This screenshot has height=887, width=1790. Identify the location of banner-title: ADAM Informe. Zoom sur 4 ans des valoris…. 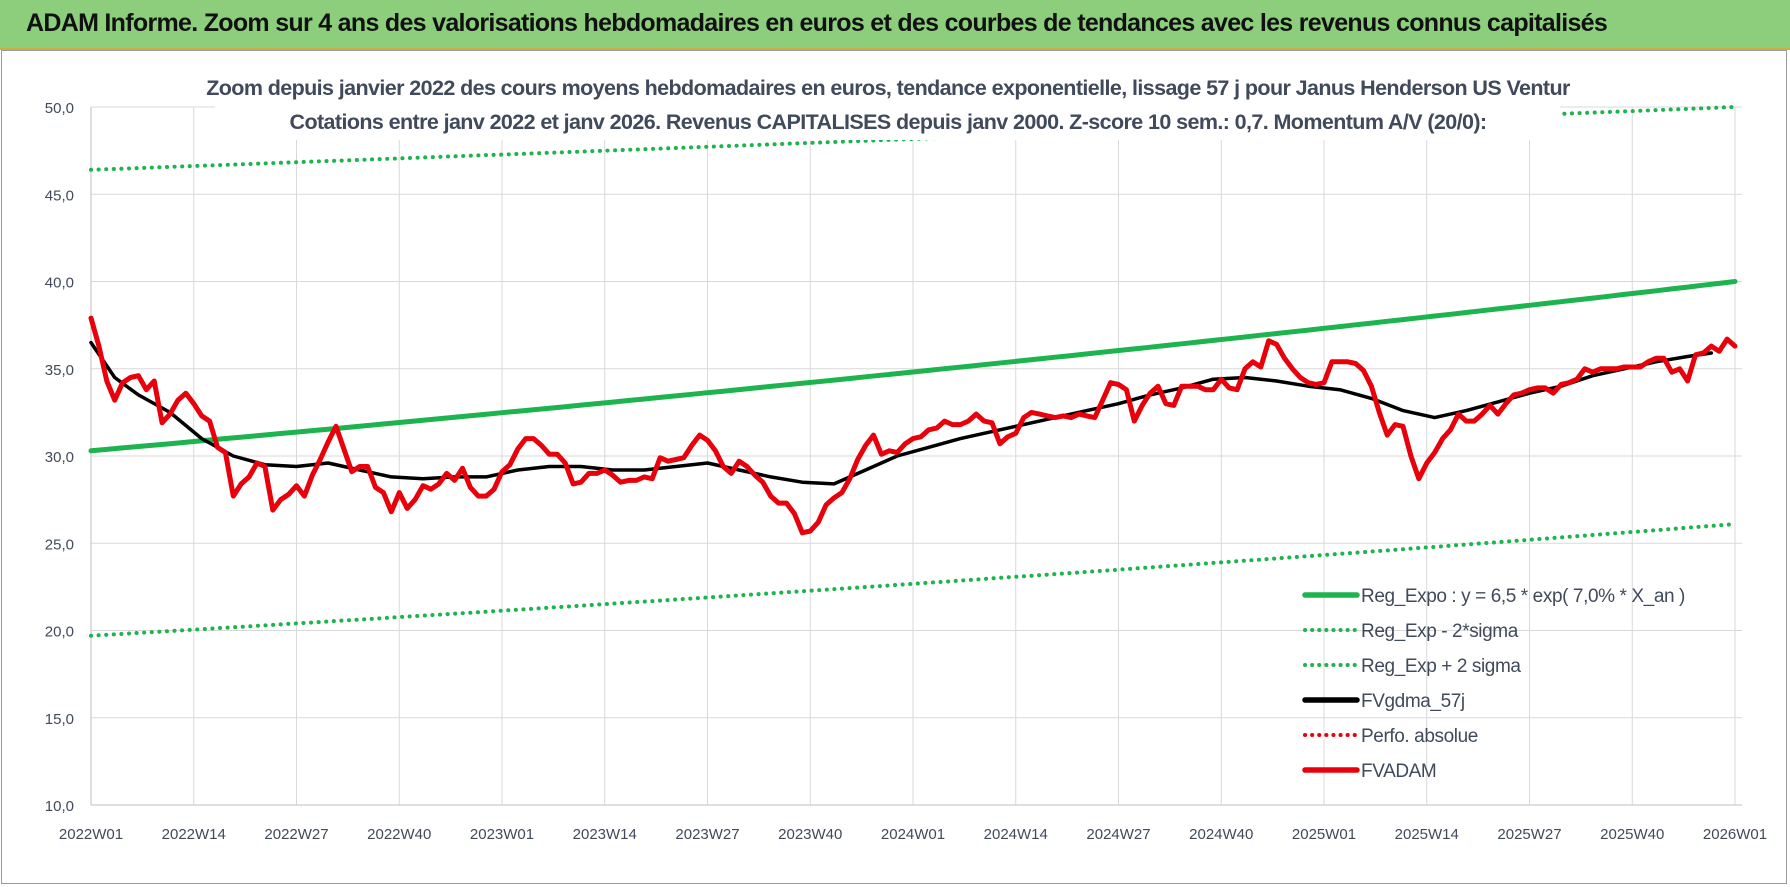
(817, 23).